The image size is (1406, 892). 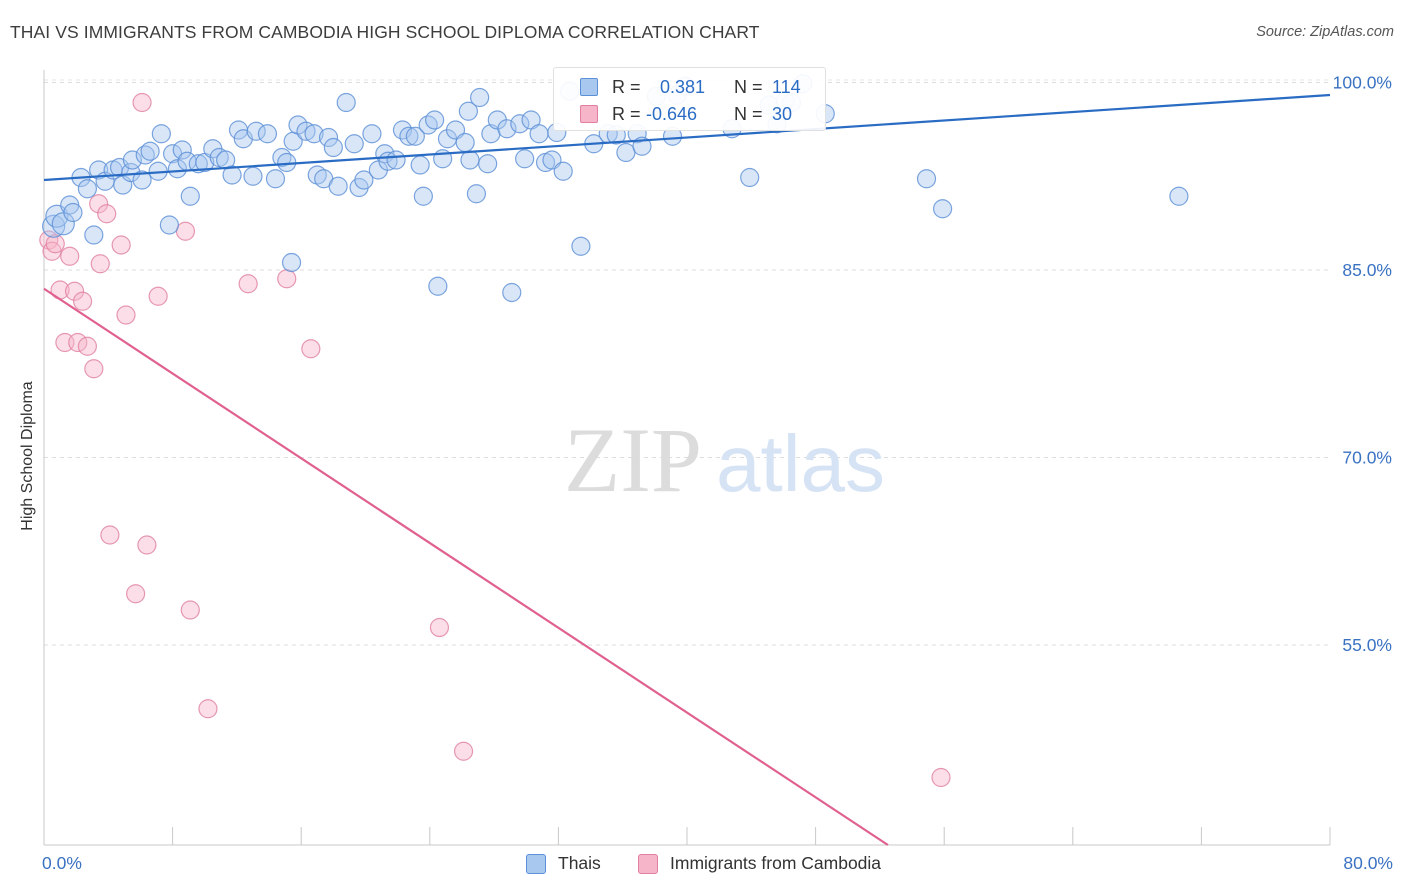 I want to click on watermark-atlas: atlas, so click(x=800, y=463).